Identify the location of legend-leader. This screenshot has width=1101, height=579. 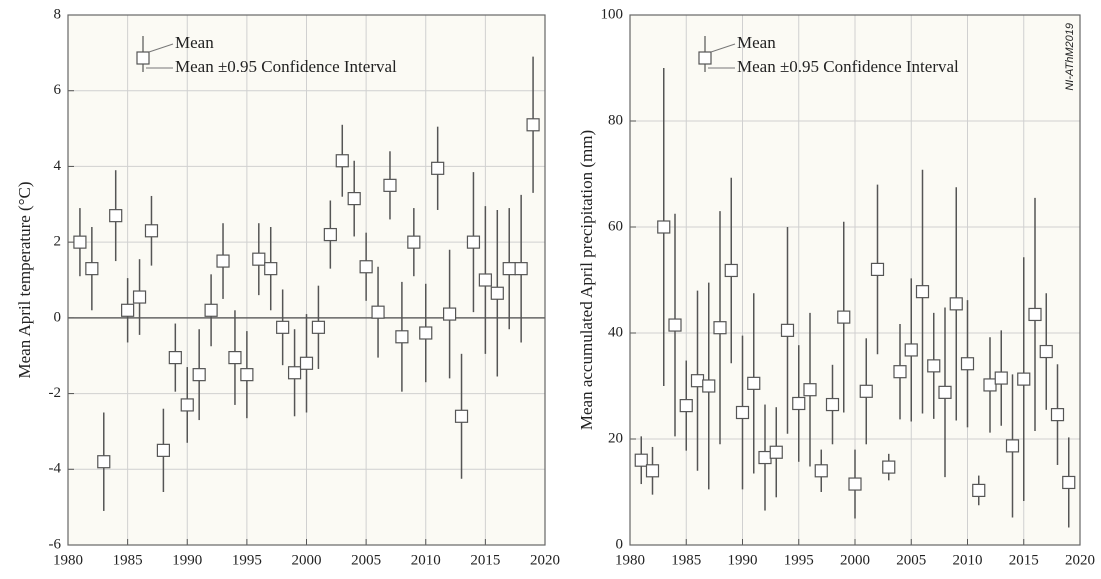
(723, 48).